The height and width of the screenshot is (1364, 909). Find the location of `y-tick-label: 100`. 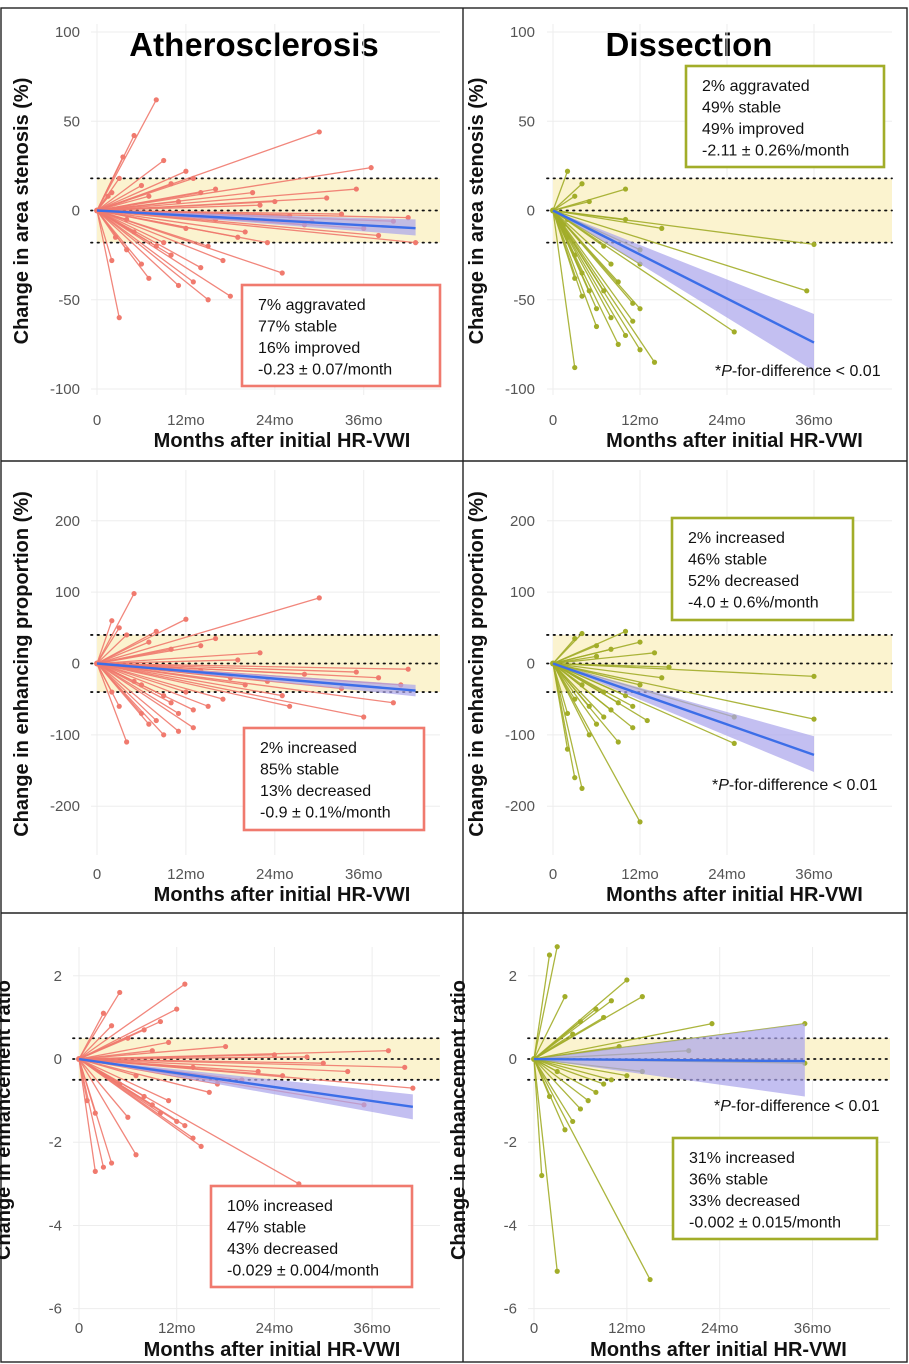

y-tick-label: 100 is located at coordinates (522, 32).